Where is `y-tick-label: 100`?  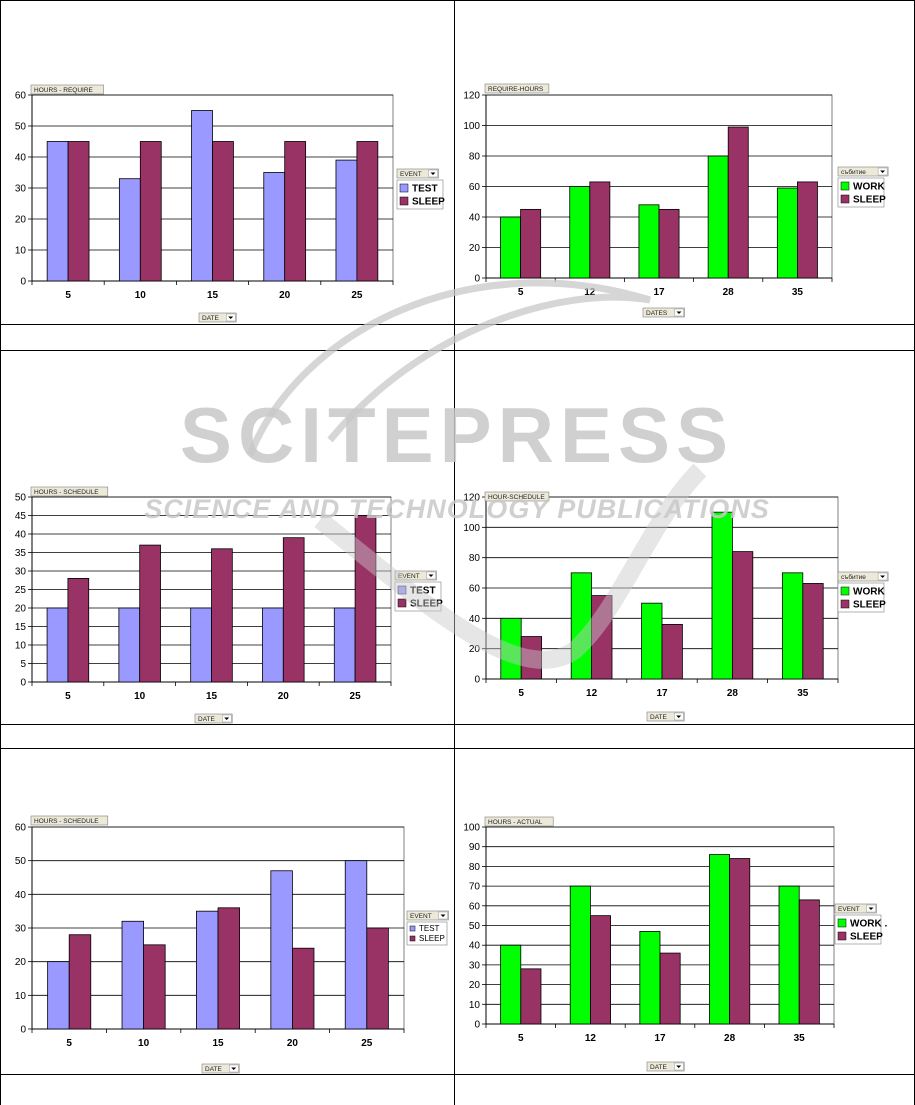 y-tick-label: 100 is located at coordinates (471, 126).